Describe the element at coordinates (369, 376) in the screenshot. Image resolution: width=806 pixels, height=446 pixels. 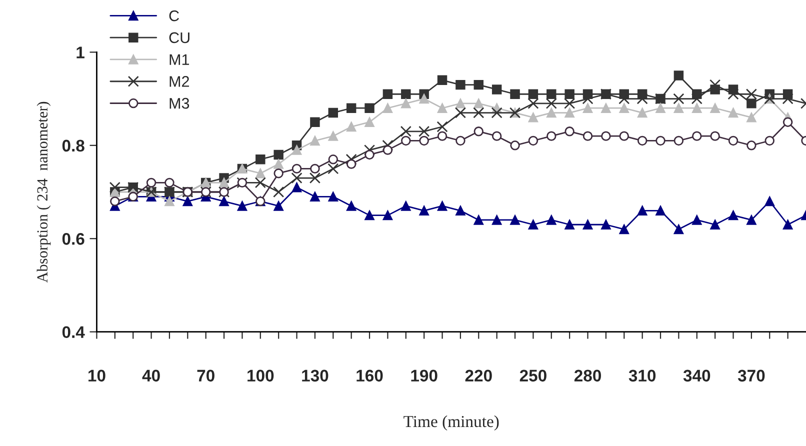
I see `x-tick-label: 160` at that location.